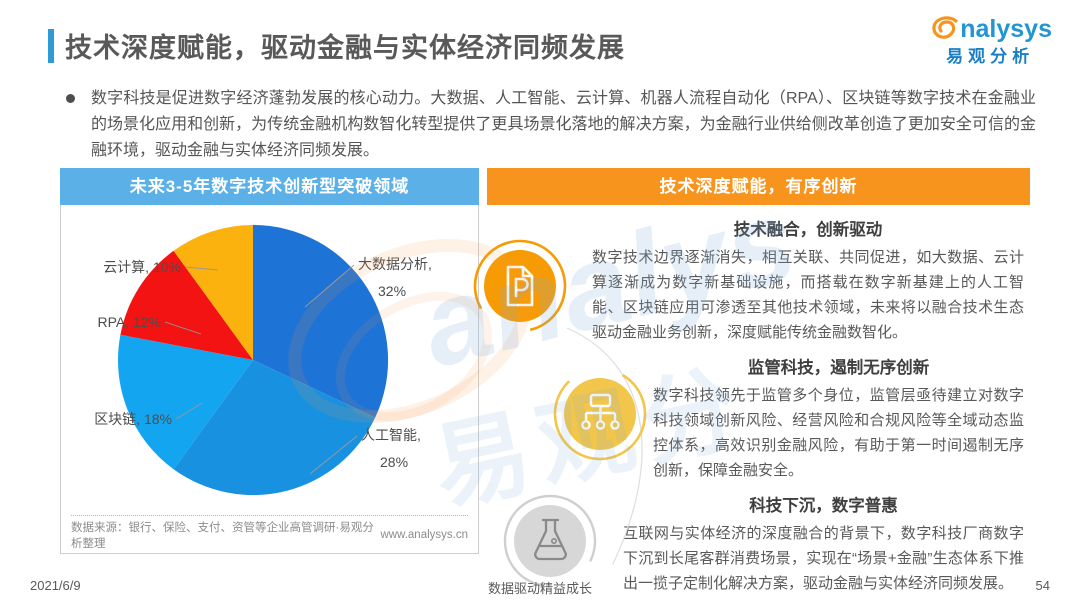 The image size is (1080, 608). I want to click on website-url: www.analysys.cn, so click(424, 534).